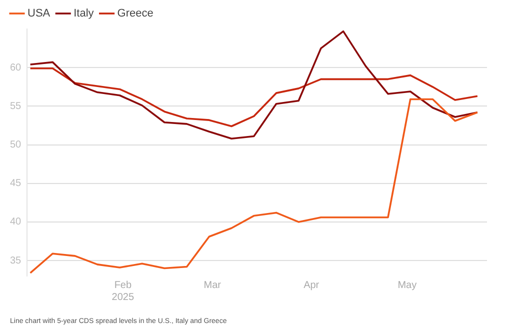 This screenshot has height=334, width=511. Describe the element at coordinates (16, 222) in the screenshot. I see `y-tick-label: 40` at that location.